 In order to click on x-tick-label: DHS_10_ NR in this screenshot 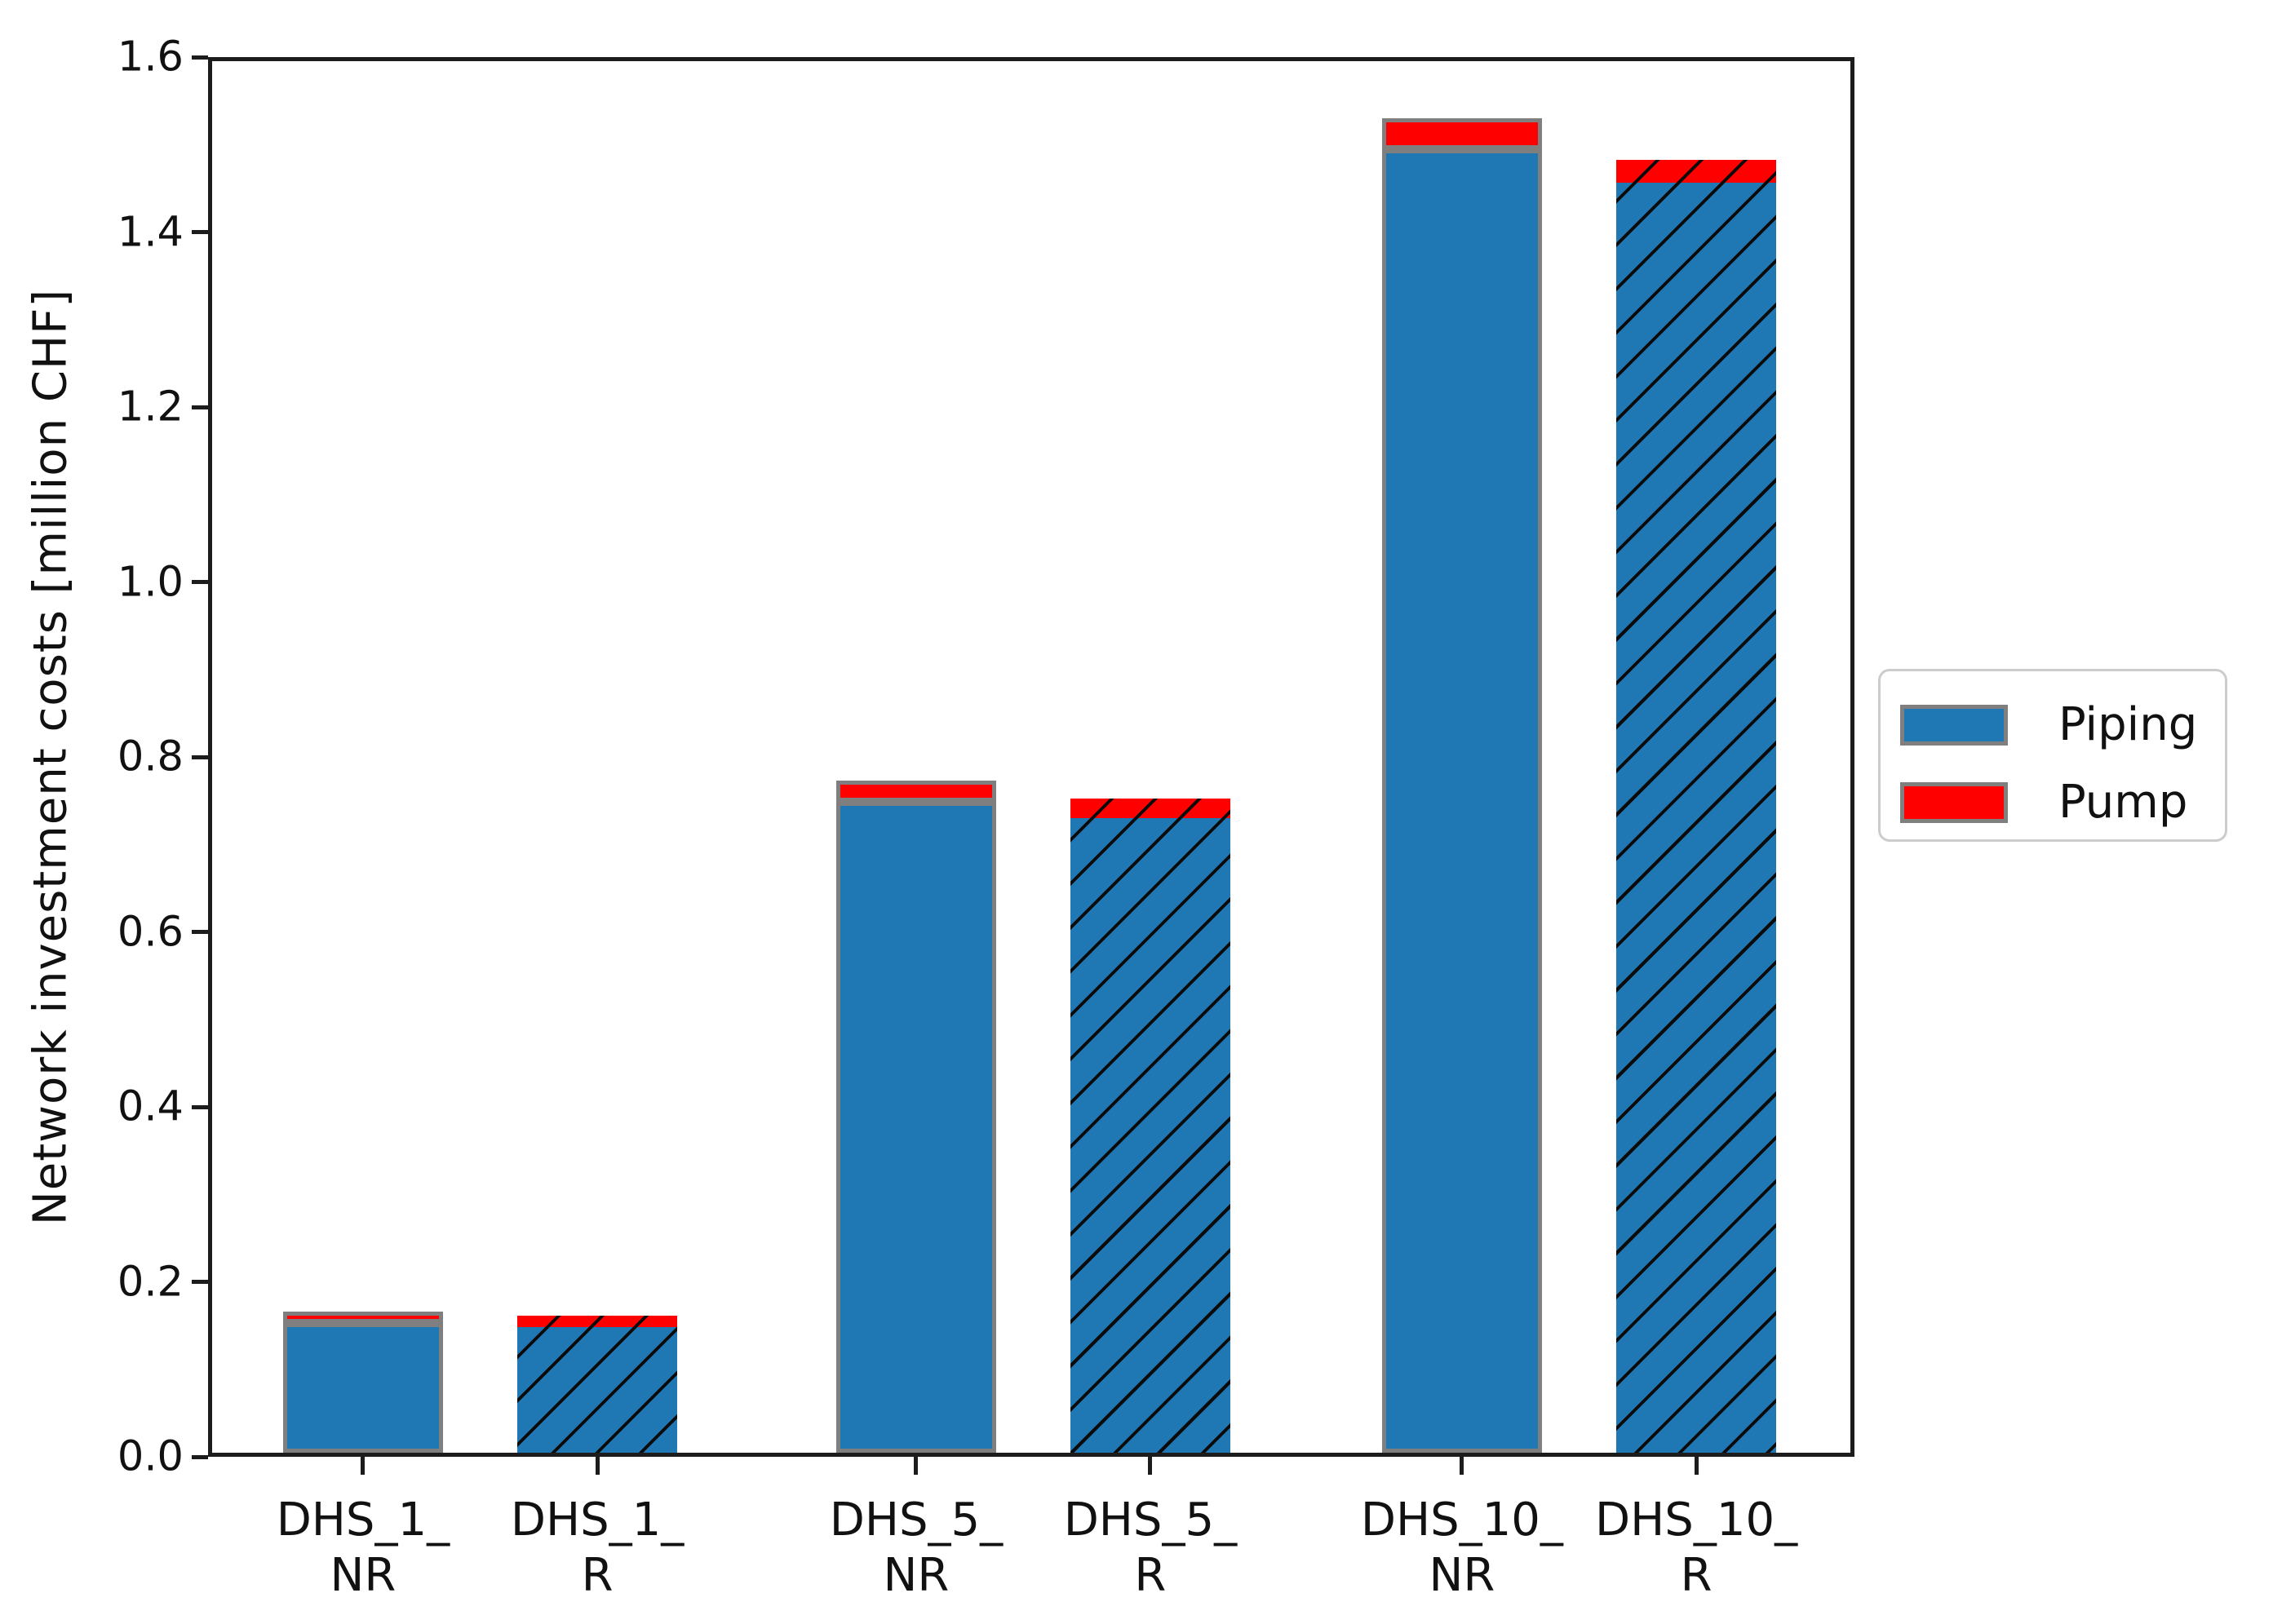, I will do `click(1462, 1548)`.